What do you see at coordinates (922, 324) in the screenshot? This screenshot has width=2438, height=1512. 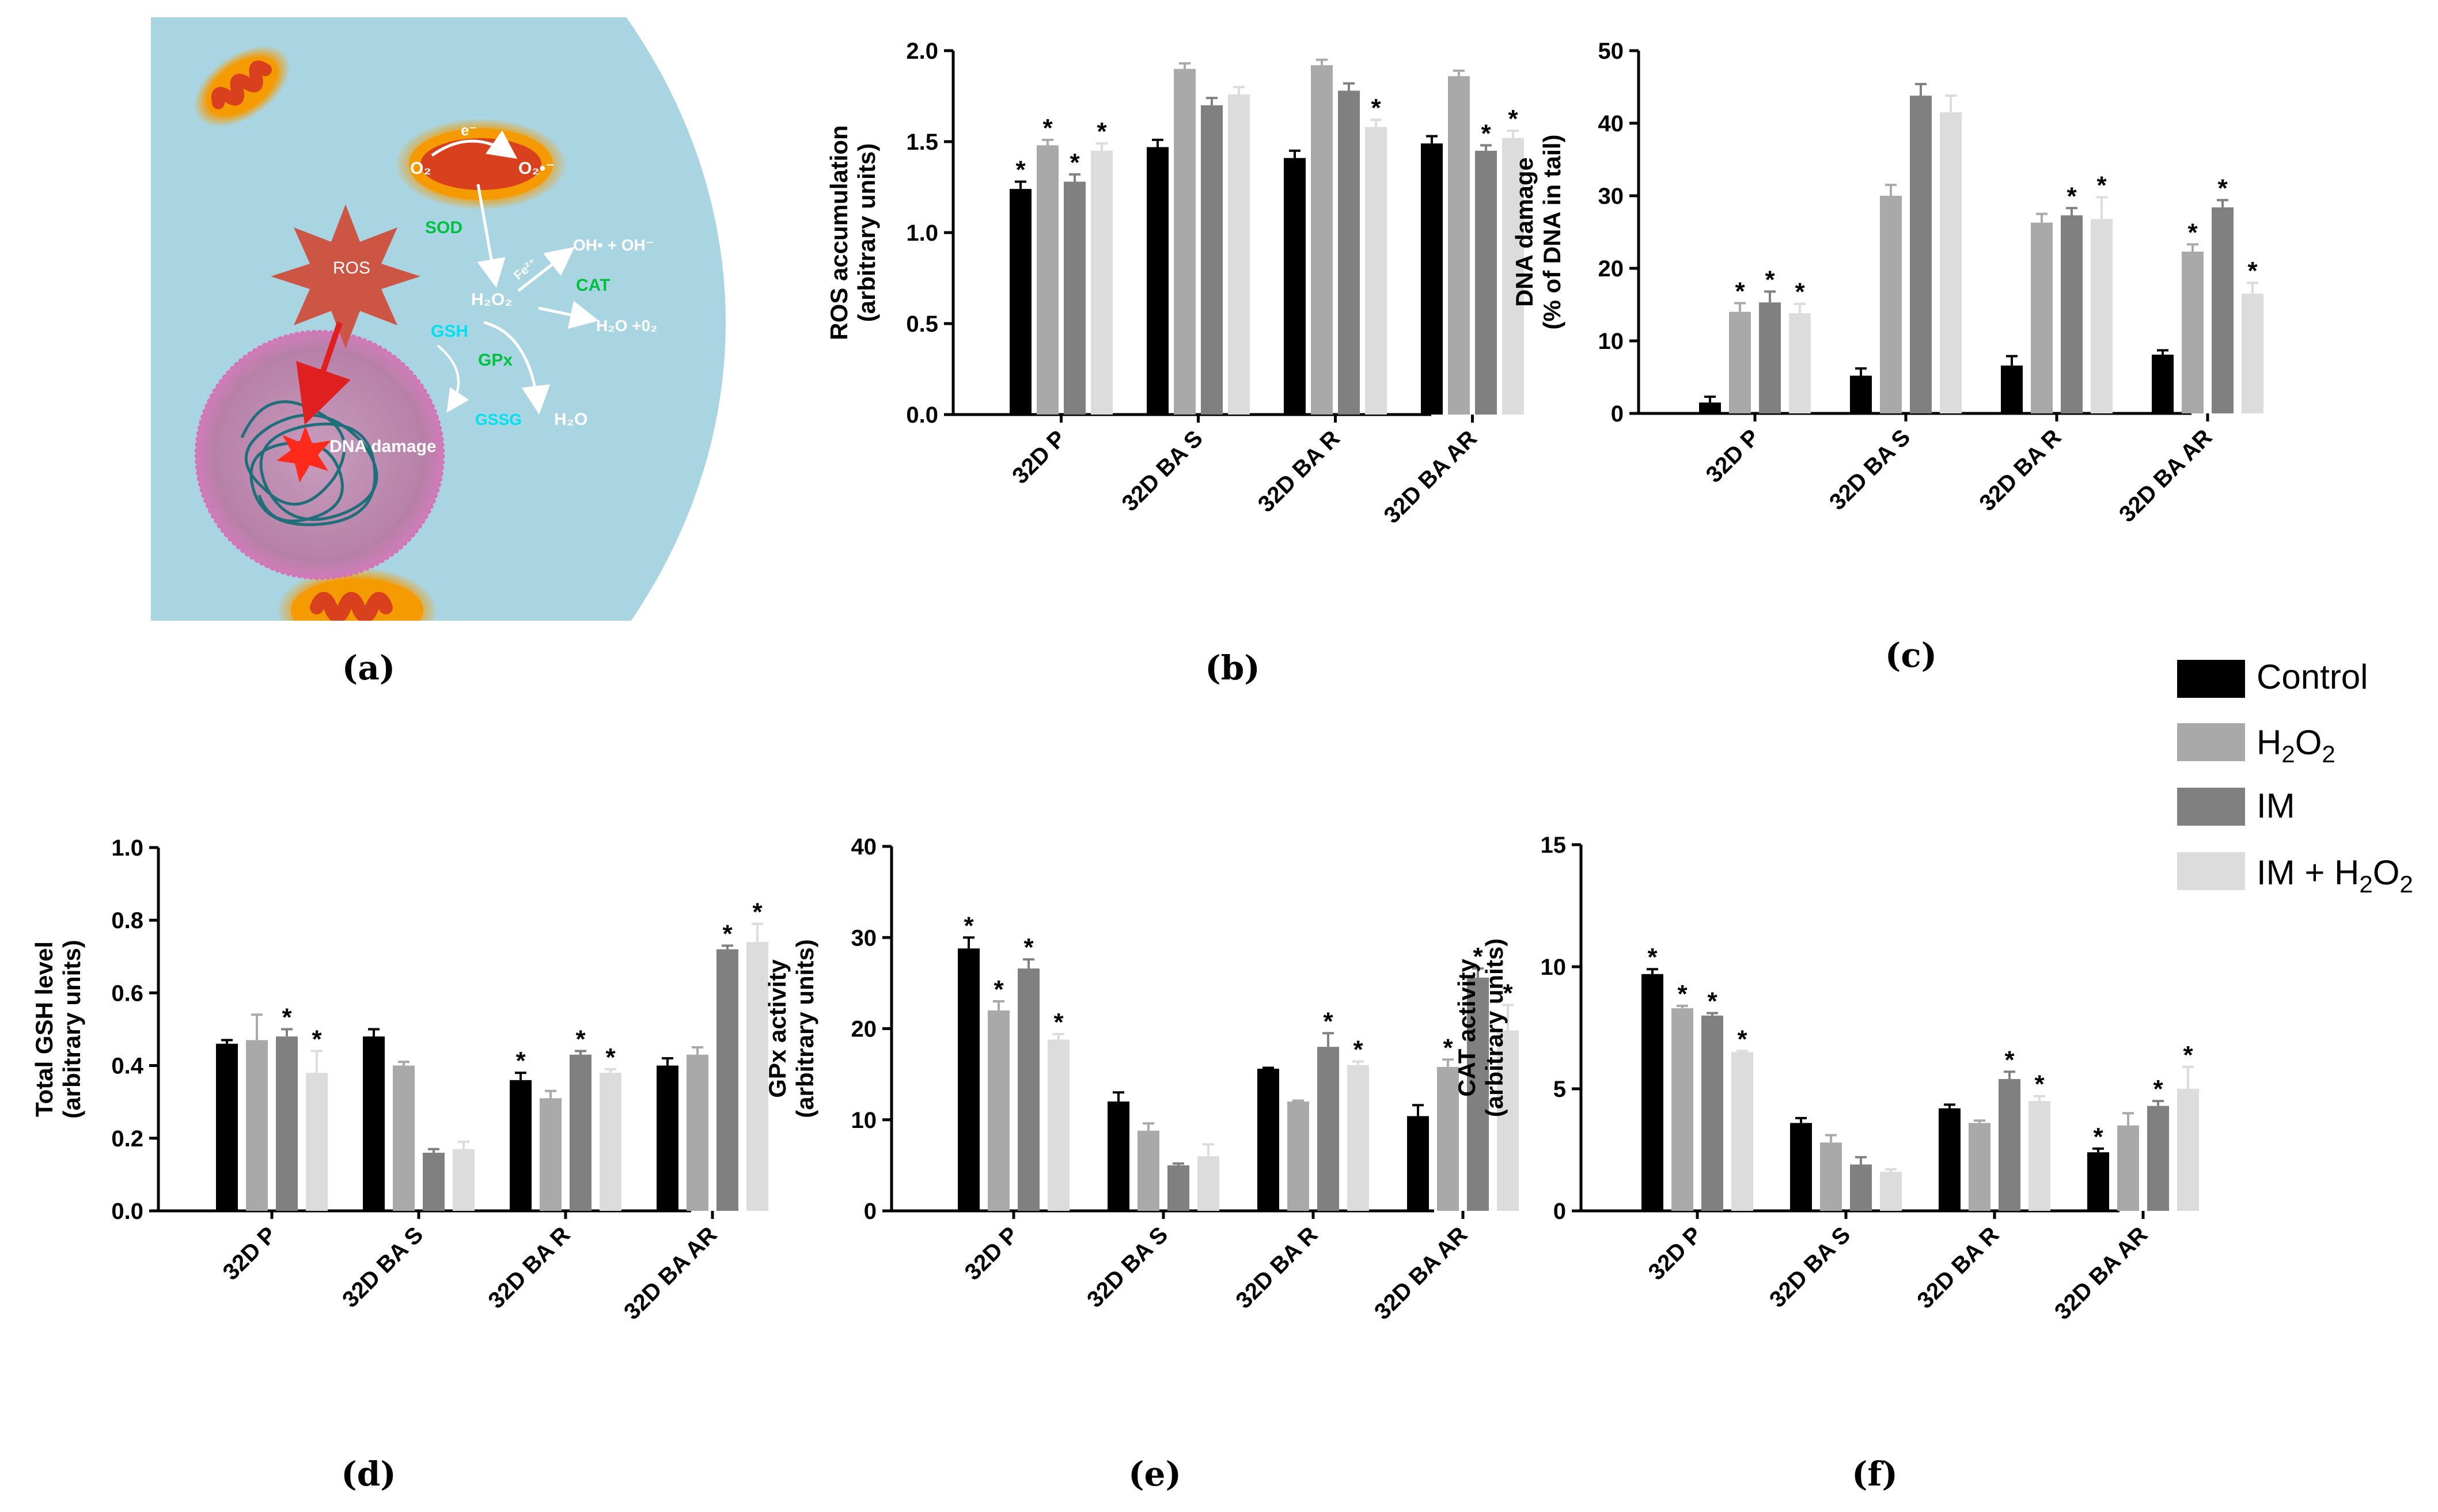 I see `y-tick-label: 0.5` at bounding box center [922, 324].